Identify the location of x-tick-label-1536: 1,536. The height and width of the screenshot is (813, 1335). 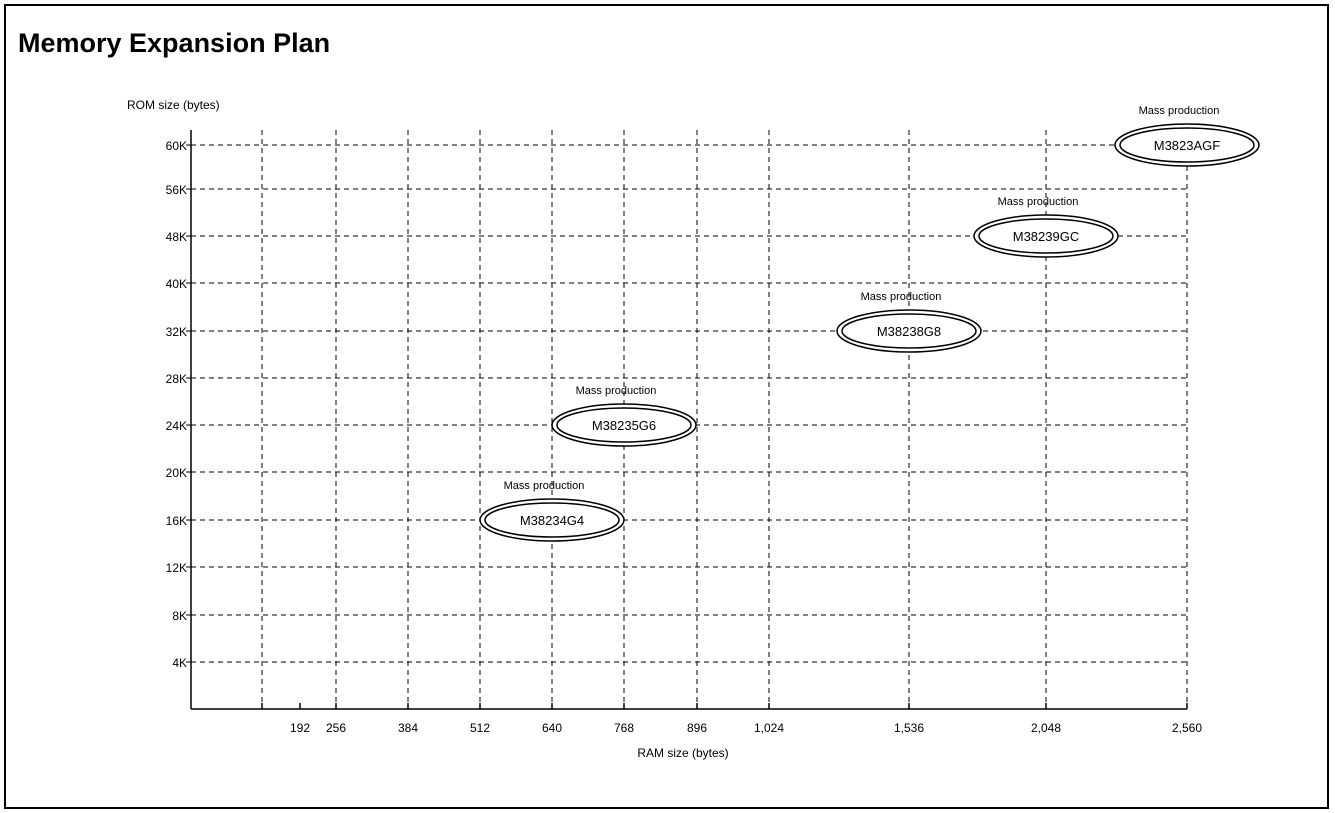
(909, 728).